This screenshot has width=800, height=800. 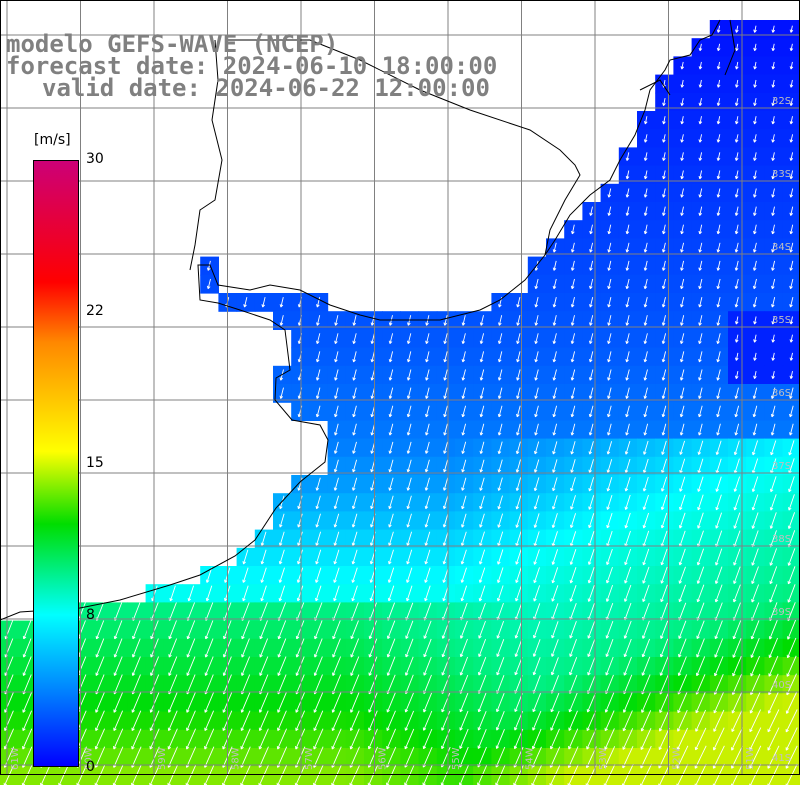 I want to click on lat-label: 40S, so click(x=781, y=685).